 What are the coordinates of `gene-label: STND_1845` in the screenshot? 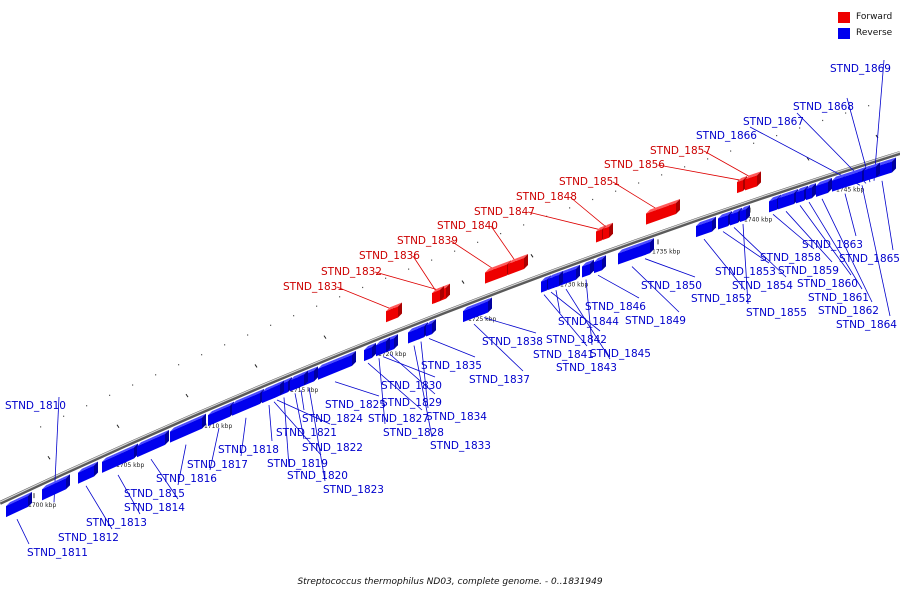 It's located at (620, 354).